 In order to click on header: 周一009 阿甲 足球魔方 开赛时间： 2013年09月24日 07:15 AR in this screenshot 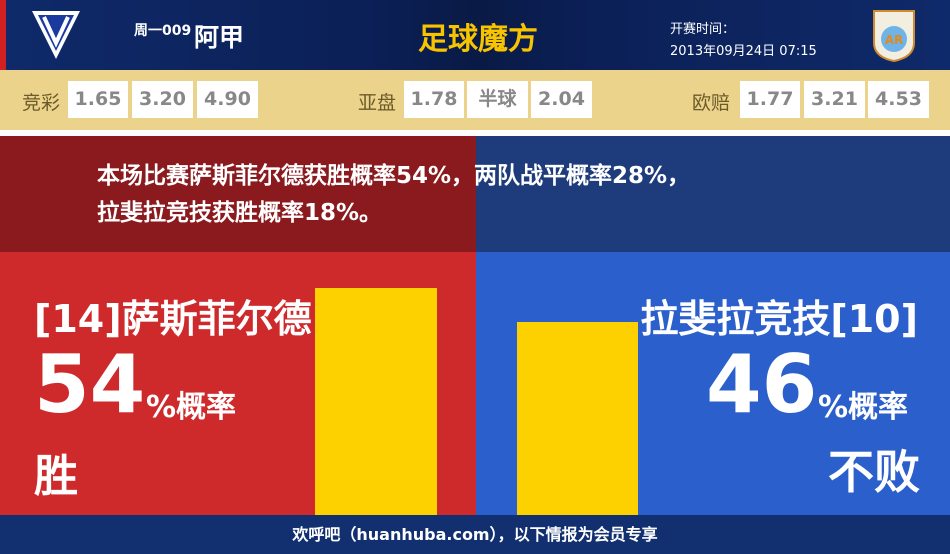, I will do `click(475, 35)`.